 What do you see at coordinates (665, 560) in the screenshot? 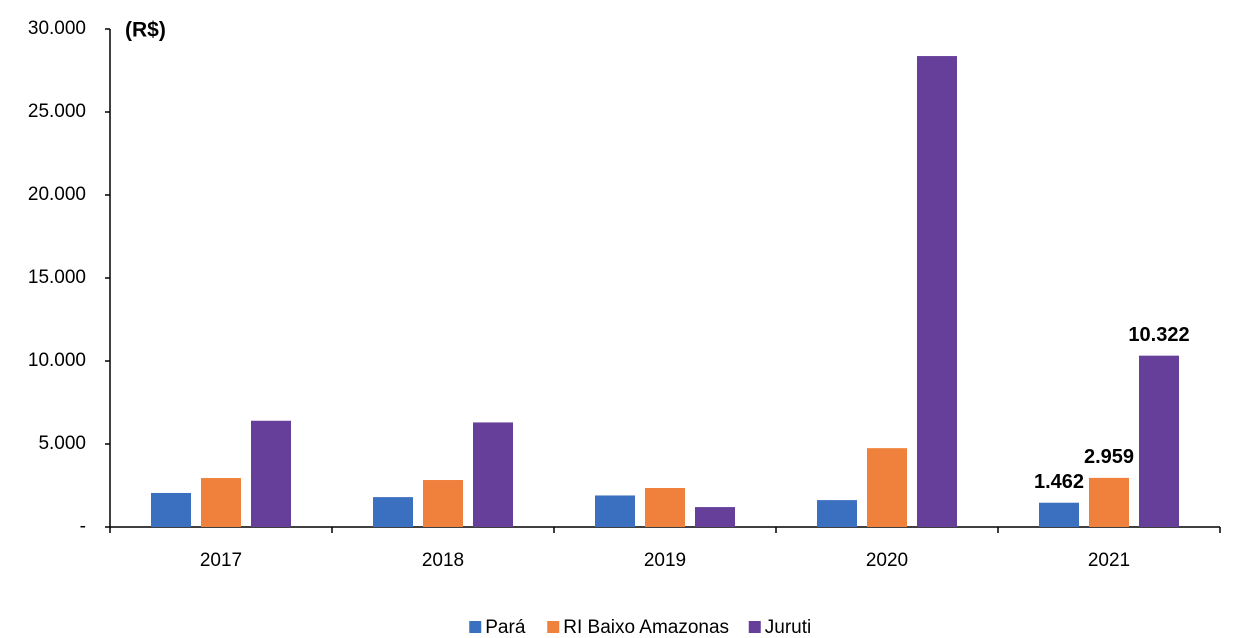
I see `x-tick-label: 2019` at bounding box center [665, 560].